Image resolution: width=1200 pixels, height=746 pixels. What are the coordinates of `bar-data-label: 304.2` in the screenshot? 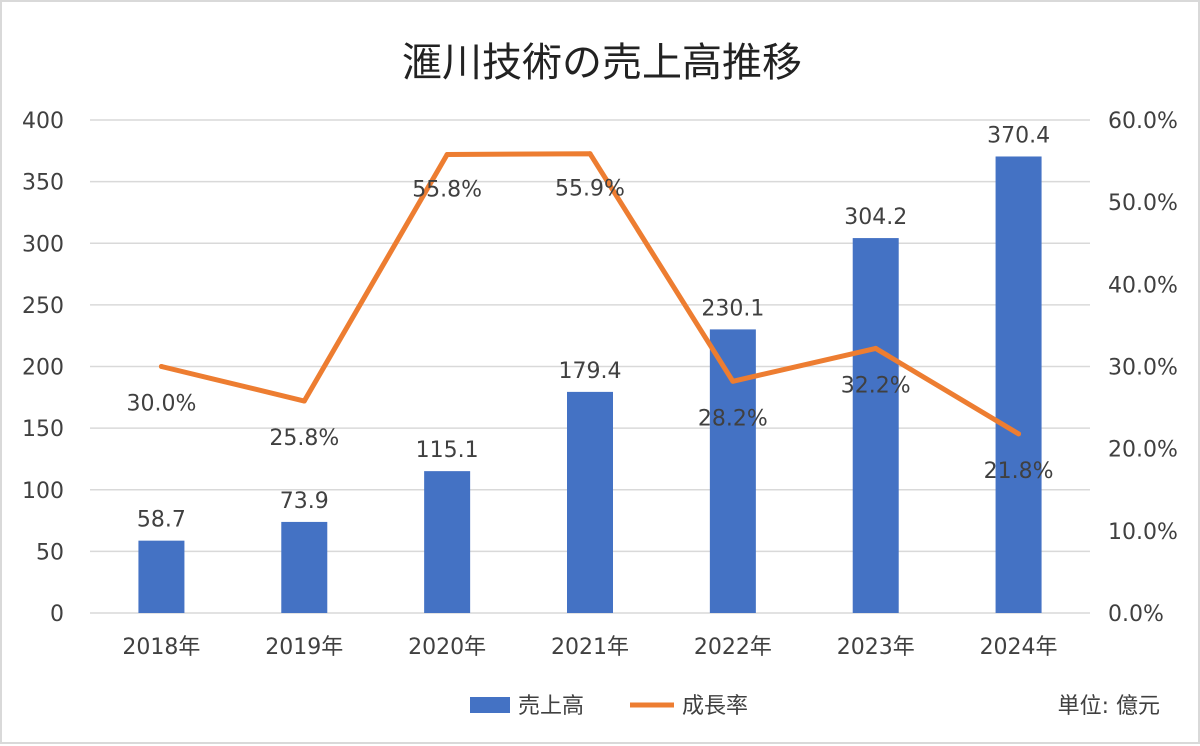 It's located at (875, 217).